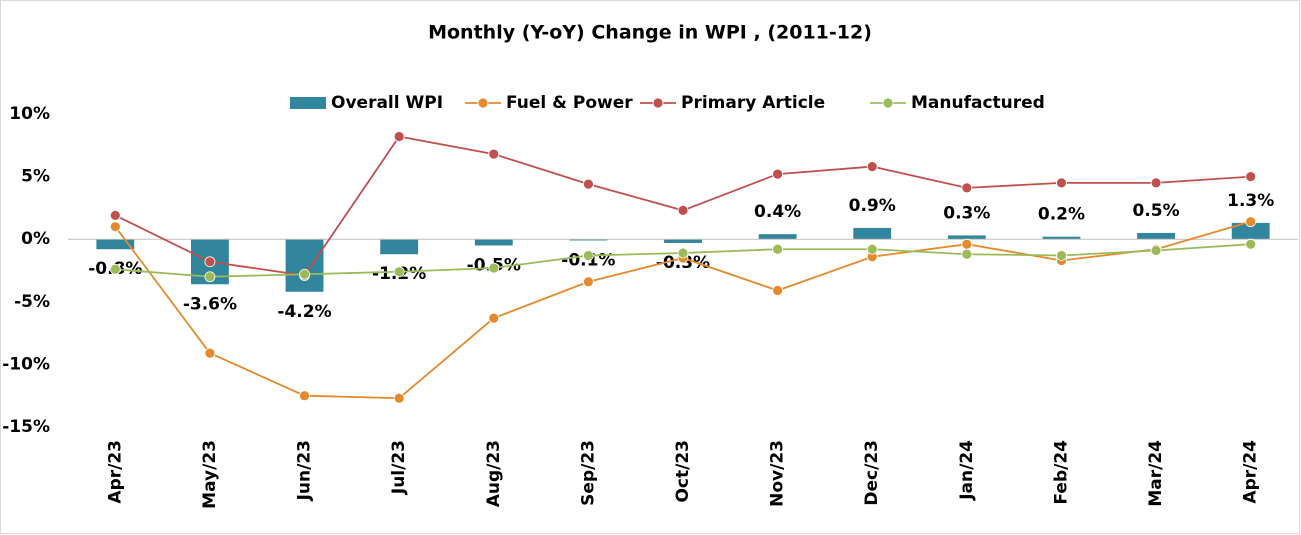  I want to click on y-tick-label: 0%, so click(35, 239).